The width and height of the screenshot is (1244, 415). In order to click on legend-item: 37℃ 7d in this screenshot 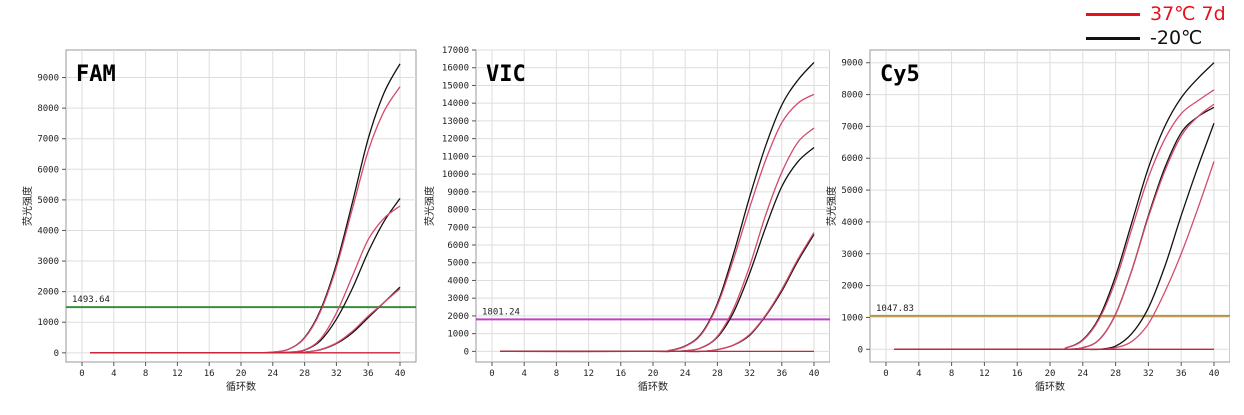, I will do `click(1156, 14)`.